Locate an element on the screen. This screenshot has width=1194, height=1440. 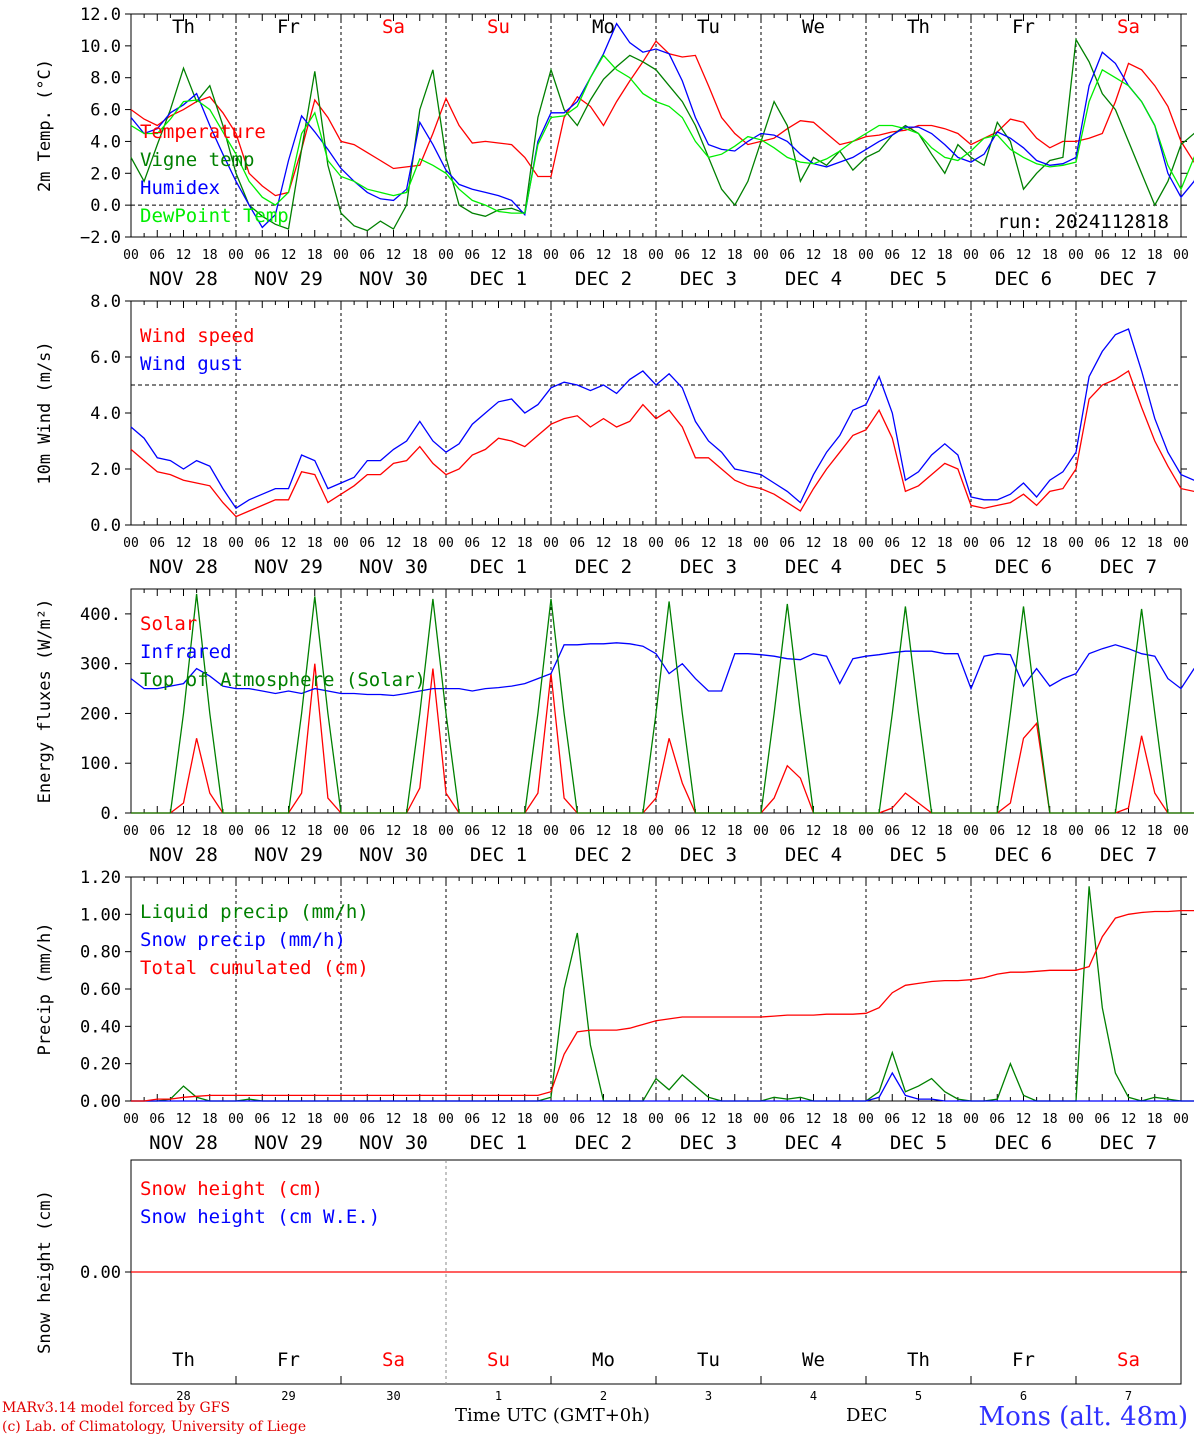
legend-entry: Infrared is located at coordinates (186, 652).